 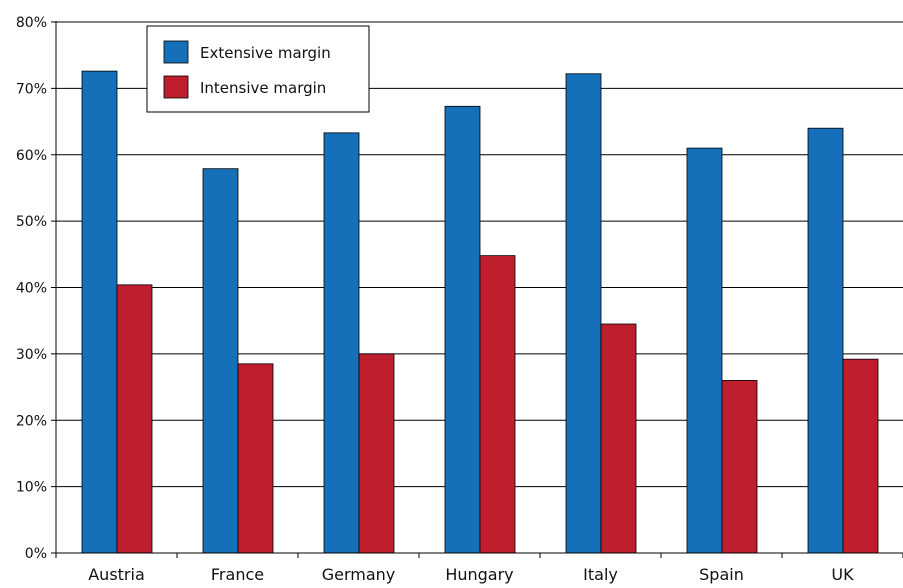 What do you see at coordinates (341, 343) in the screenshot?
I see `bar-extensive-germany` at bounding box center [341, 343].